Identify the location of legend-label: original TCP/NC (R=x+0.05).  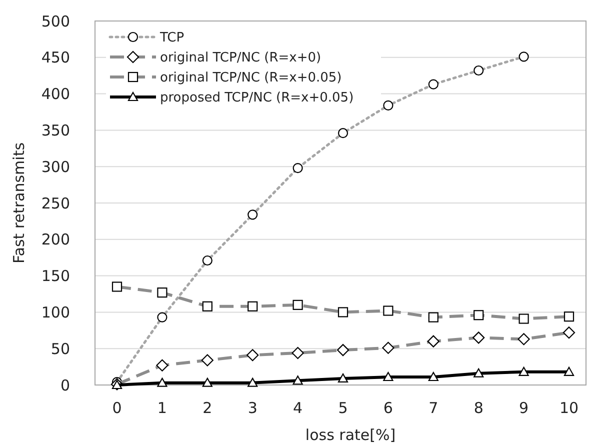
(251, 78).